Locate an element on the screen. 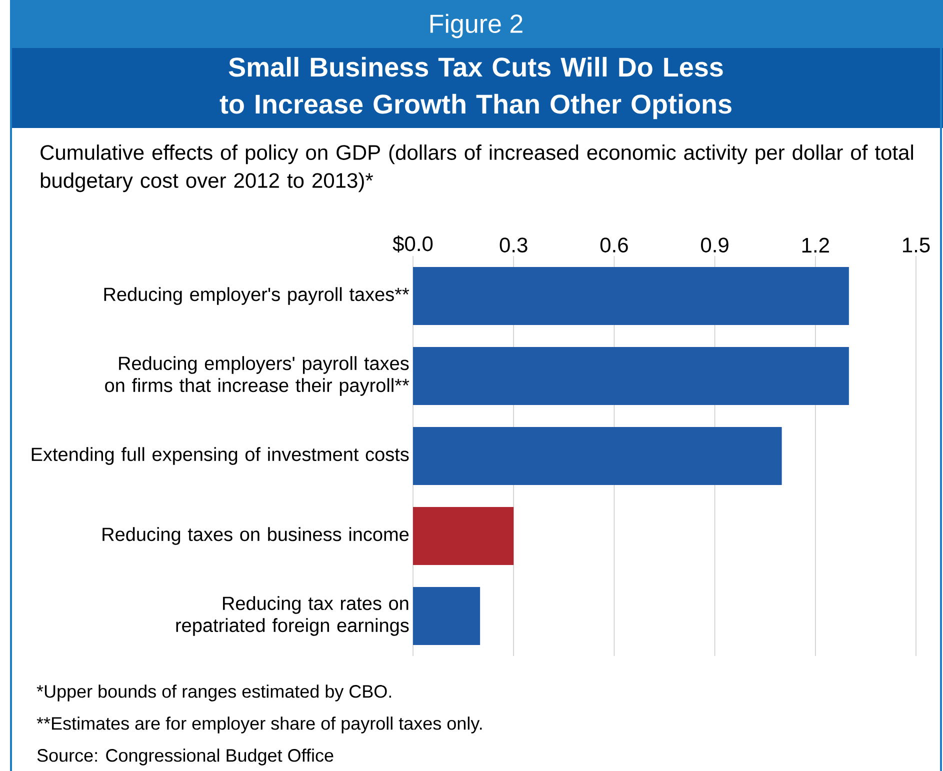  y-tick-label: Reducing tax rates on repatriated foreign earnings is located at coordinates (292, 616).